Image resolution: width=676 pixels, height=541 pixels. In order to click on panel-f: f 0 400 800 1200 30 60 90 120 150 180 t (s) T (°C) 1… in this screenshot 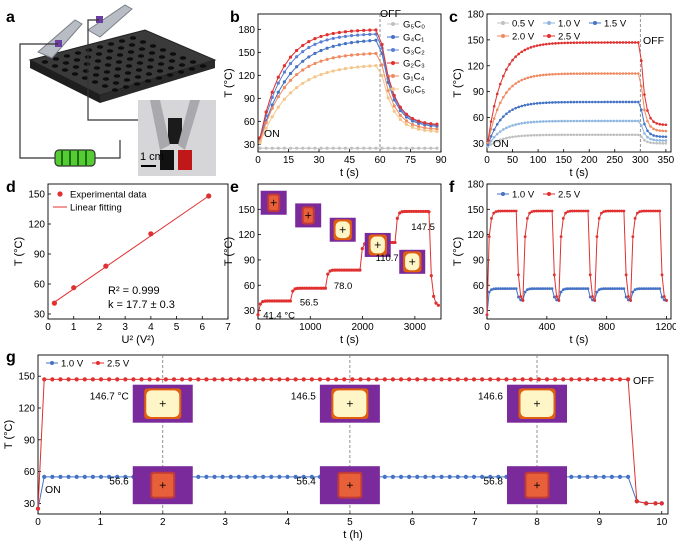, I will do `click(562, 262)`.